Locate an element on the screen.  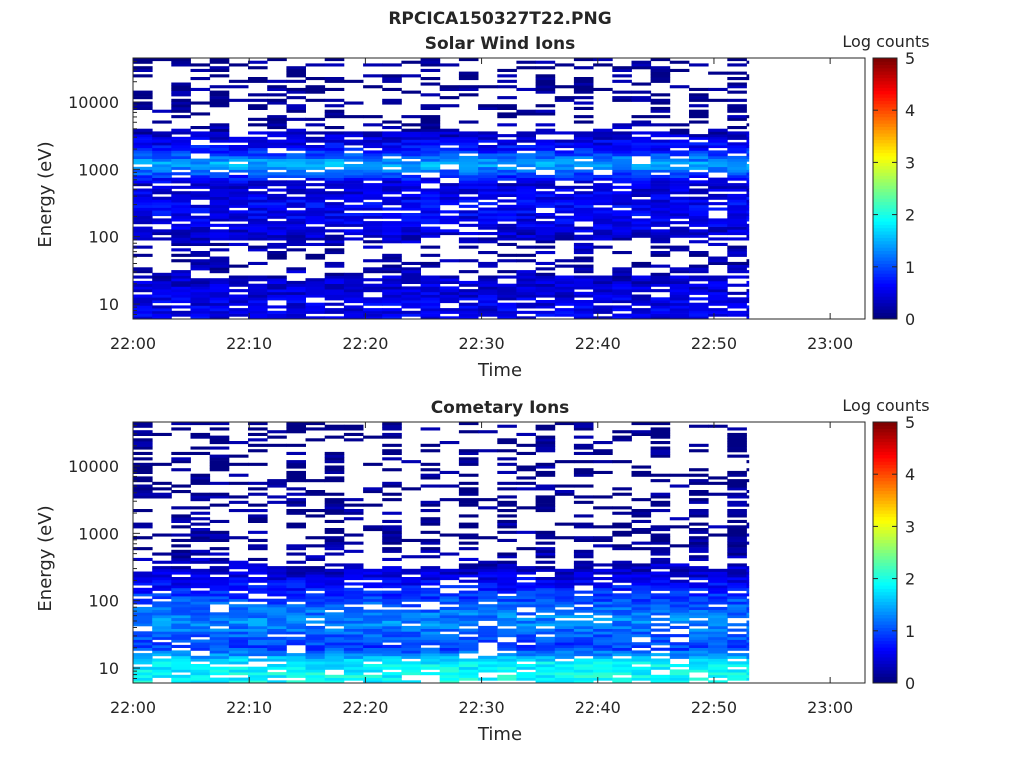
x-tick-label: 22:30 is located at coordinates (482, 343).